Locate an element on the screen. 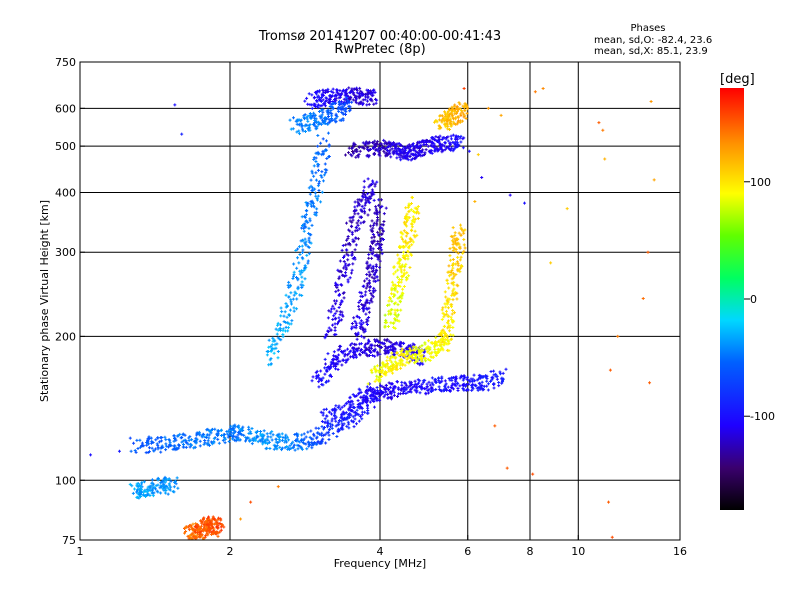  phases-title: Phases is located at coordinates (647, 28).